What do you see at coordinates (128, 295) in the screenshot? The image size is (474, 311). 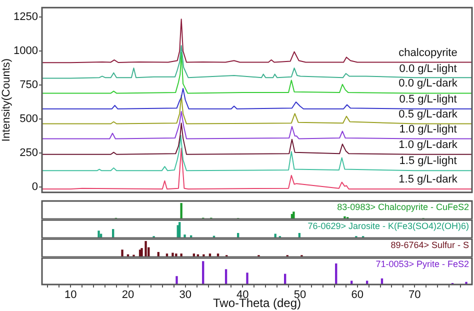 I see `x-tick-label: 20` at bounding box center [128, 295].